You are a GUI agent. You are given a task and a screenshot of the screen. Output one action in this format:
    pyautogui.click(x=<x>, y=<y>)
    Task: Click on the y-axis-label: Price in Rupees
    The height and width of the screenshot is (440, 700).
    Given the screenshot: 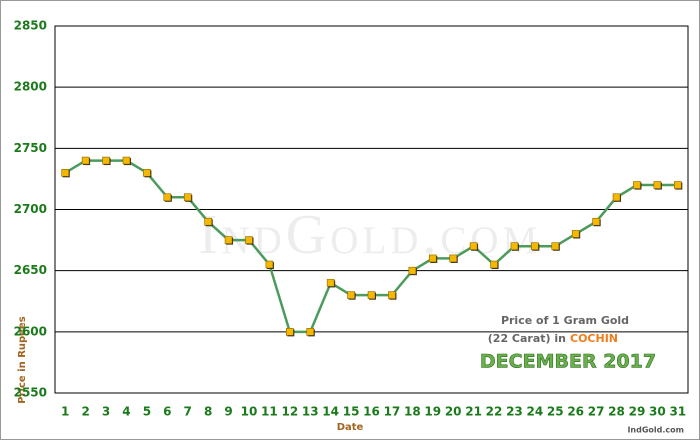 What is the action you would take?
    pyautogui.click(x=22, y=359)
    